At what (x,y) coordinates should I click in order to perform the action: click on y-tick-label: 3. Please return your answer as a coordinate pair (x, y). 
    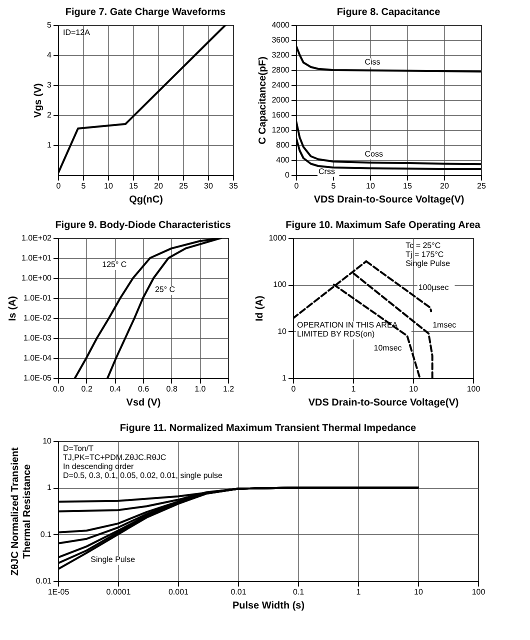
    Looking at the image, I should click on (49, 85).